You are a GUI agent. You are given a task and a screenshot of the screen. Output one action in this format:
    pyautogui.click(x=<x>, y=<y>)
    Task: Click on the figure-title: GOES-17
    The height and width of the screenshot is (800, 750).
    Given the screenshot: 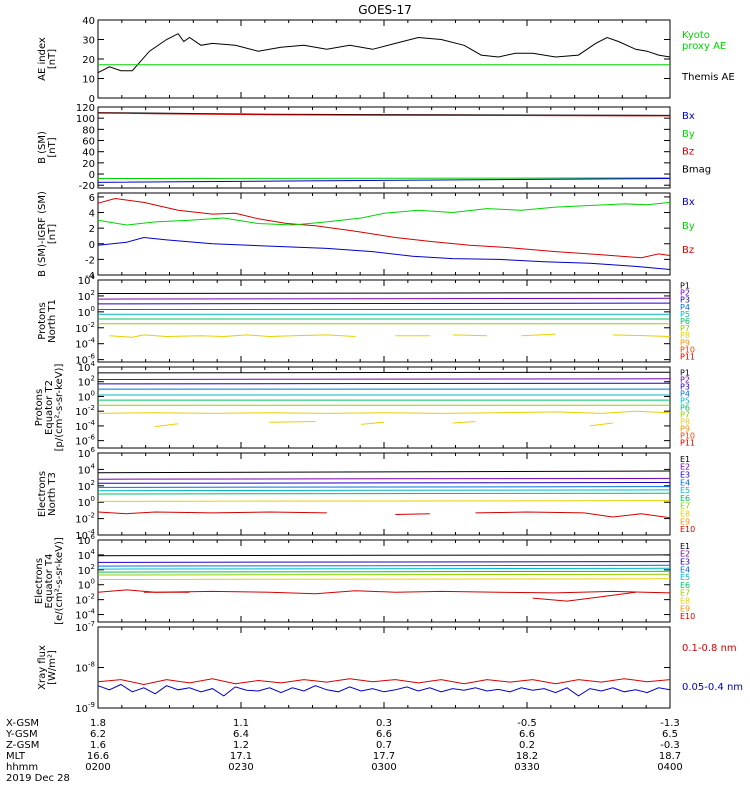 What is the action you would take?
    pyautogui.click(x=385, y=10)
    